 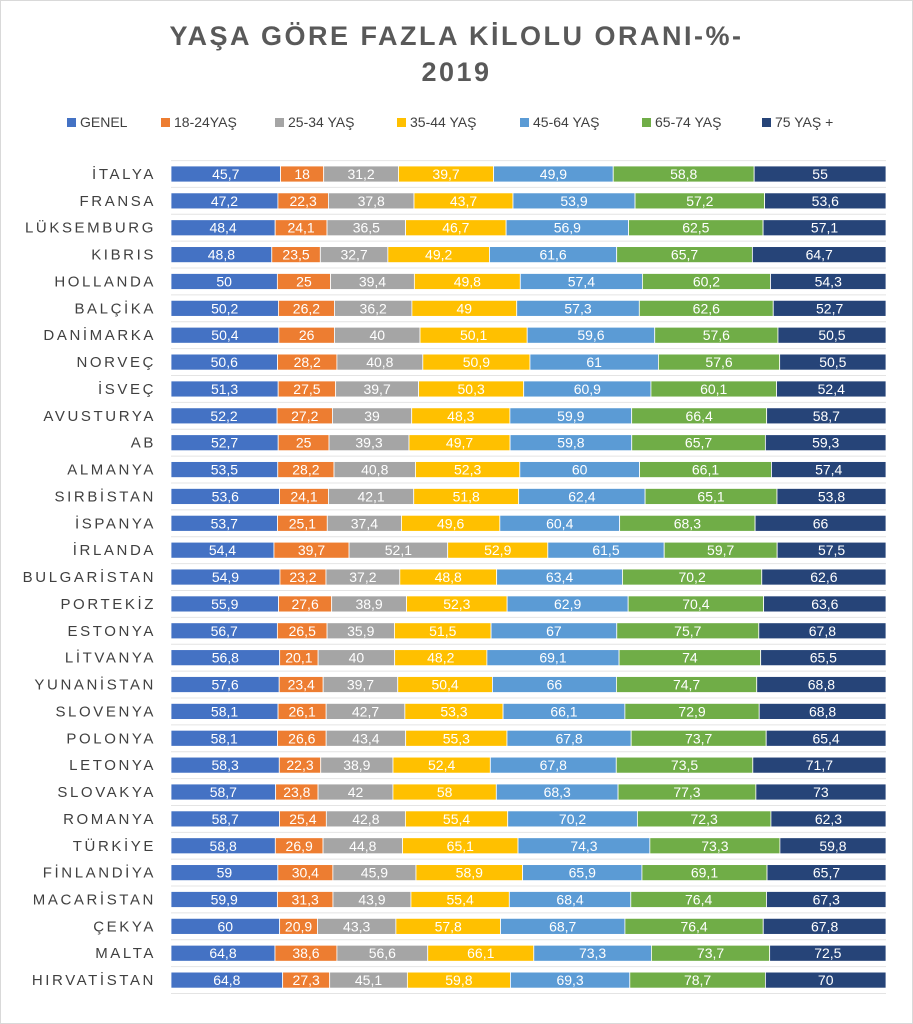 I want to click on data-label: 48,4, so click(x=222, y=228).